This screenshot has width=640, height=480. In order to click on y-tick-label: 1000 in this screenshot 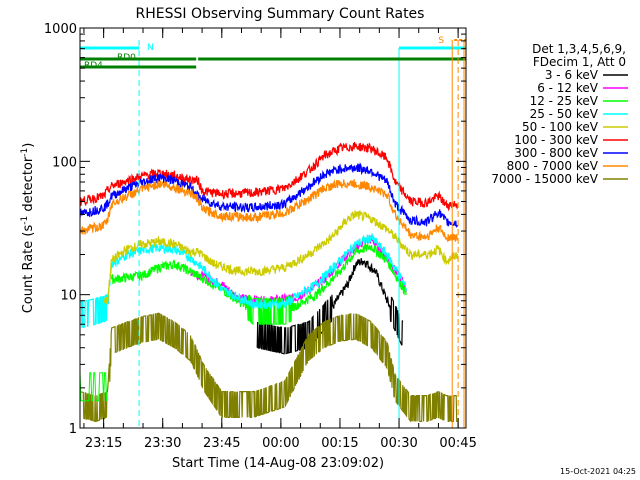, I will do `click(60, 29)`.